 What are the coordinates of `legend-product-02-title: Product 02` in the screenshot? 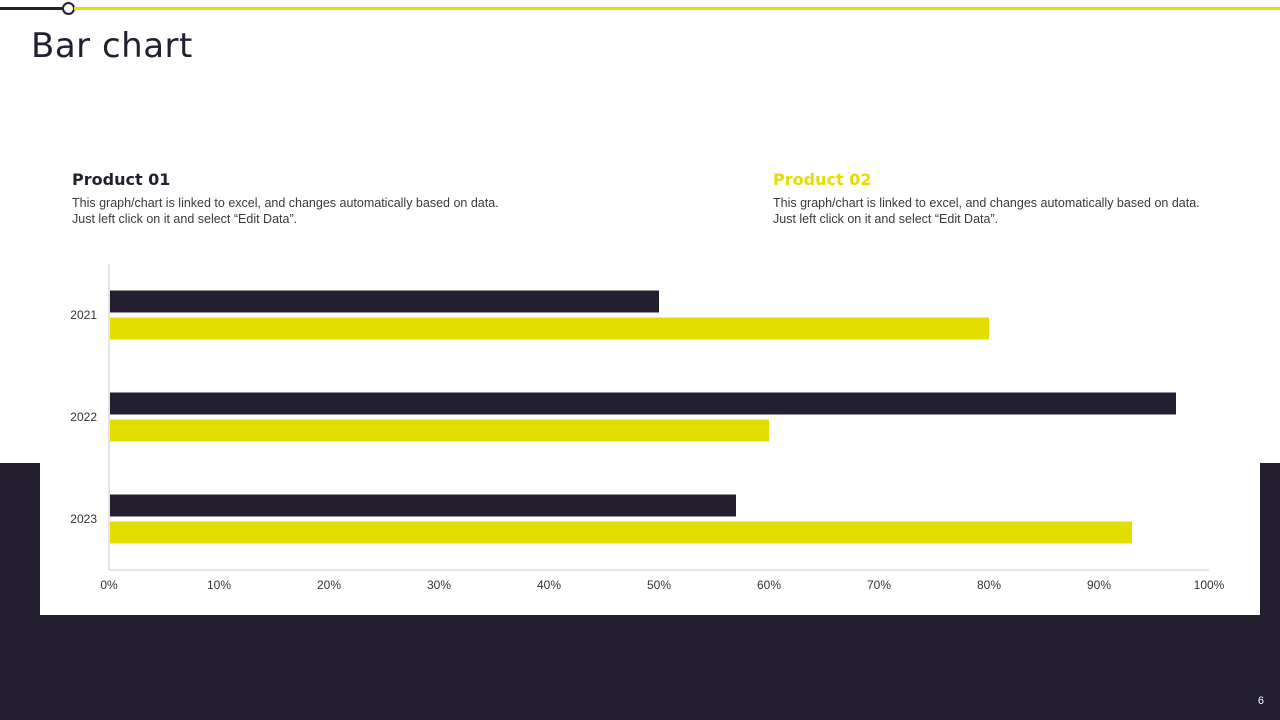 It's located at (822, 179).